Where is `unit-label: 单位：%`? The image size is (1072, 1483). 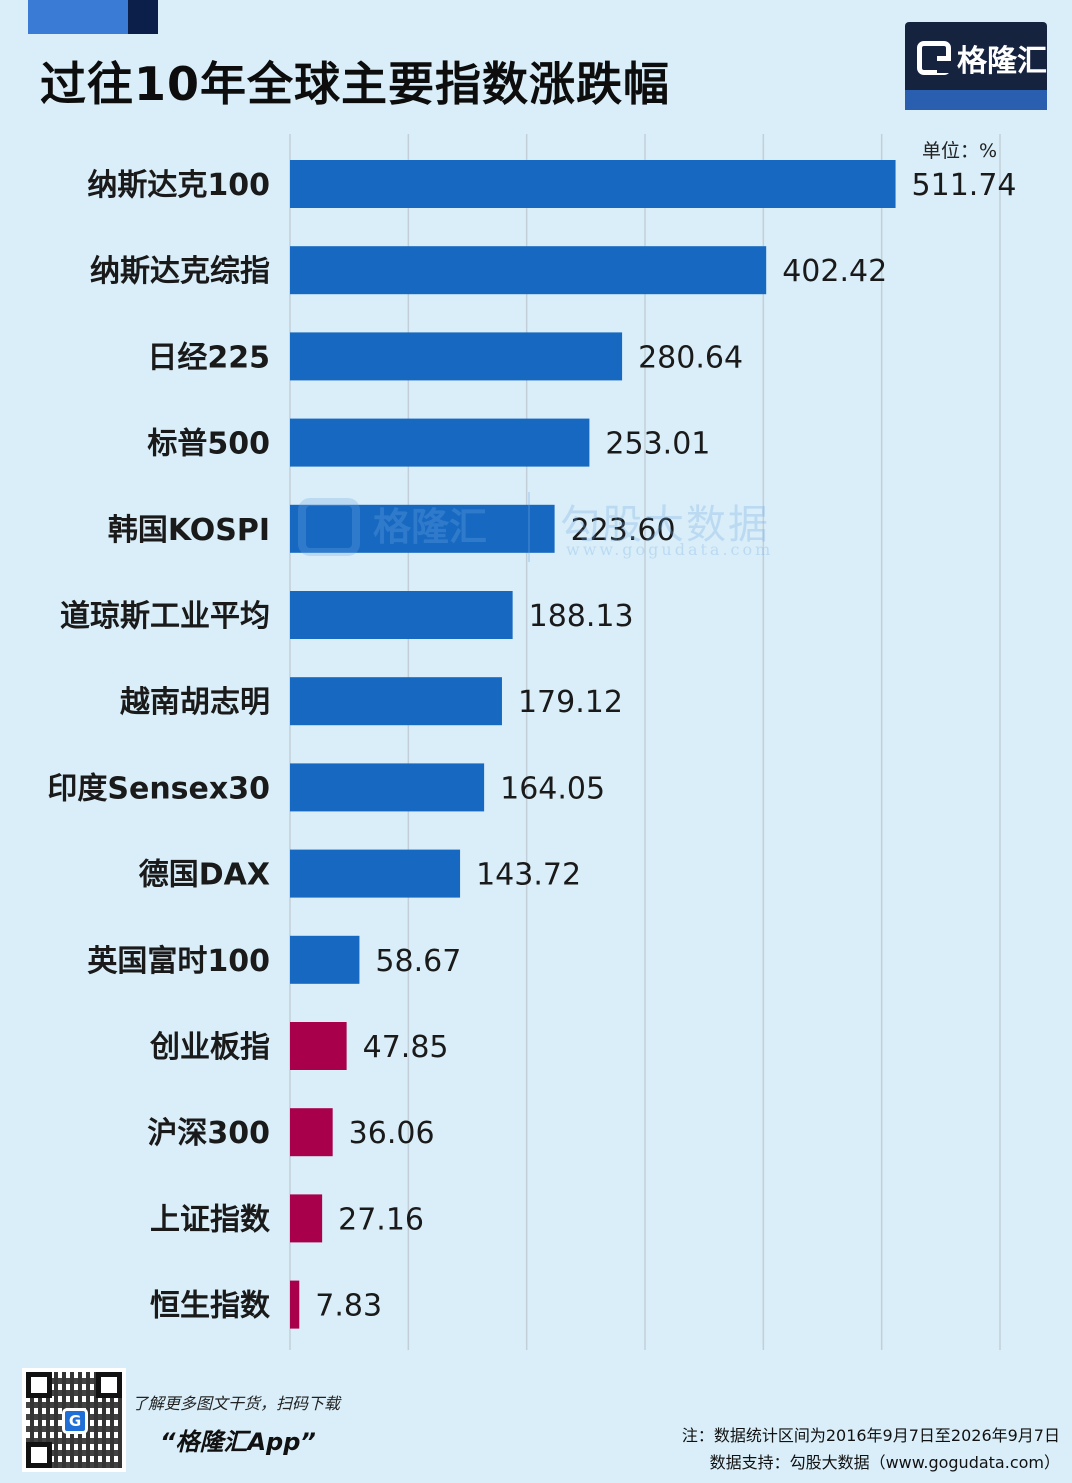
unit-label: 单位：% is located at coordinates (960, 151).